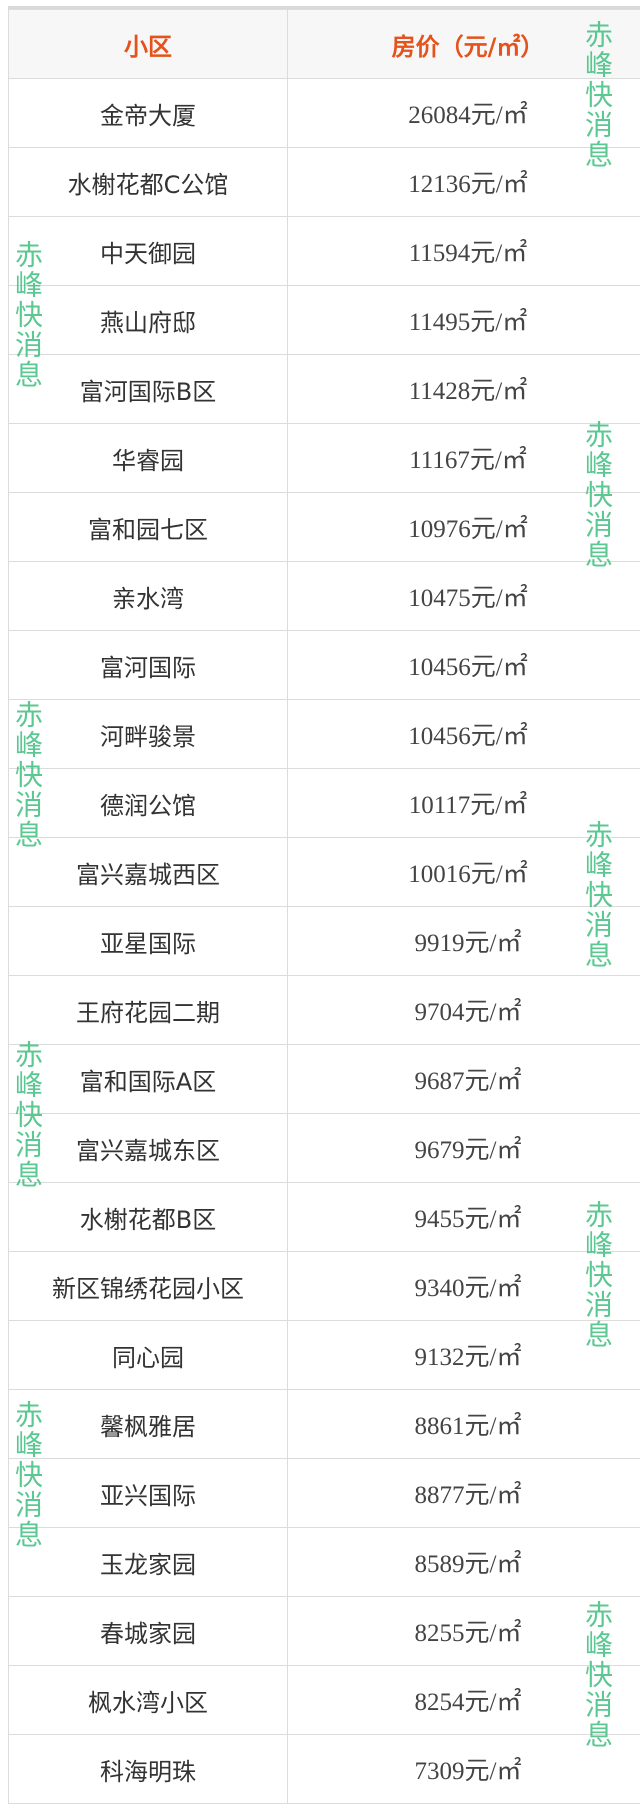  What do you see at coordinates (464, 320) in the screenshot?
I see `price-value: 11495元/㎡` at bounding box center [464, 320].